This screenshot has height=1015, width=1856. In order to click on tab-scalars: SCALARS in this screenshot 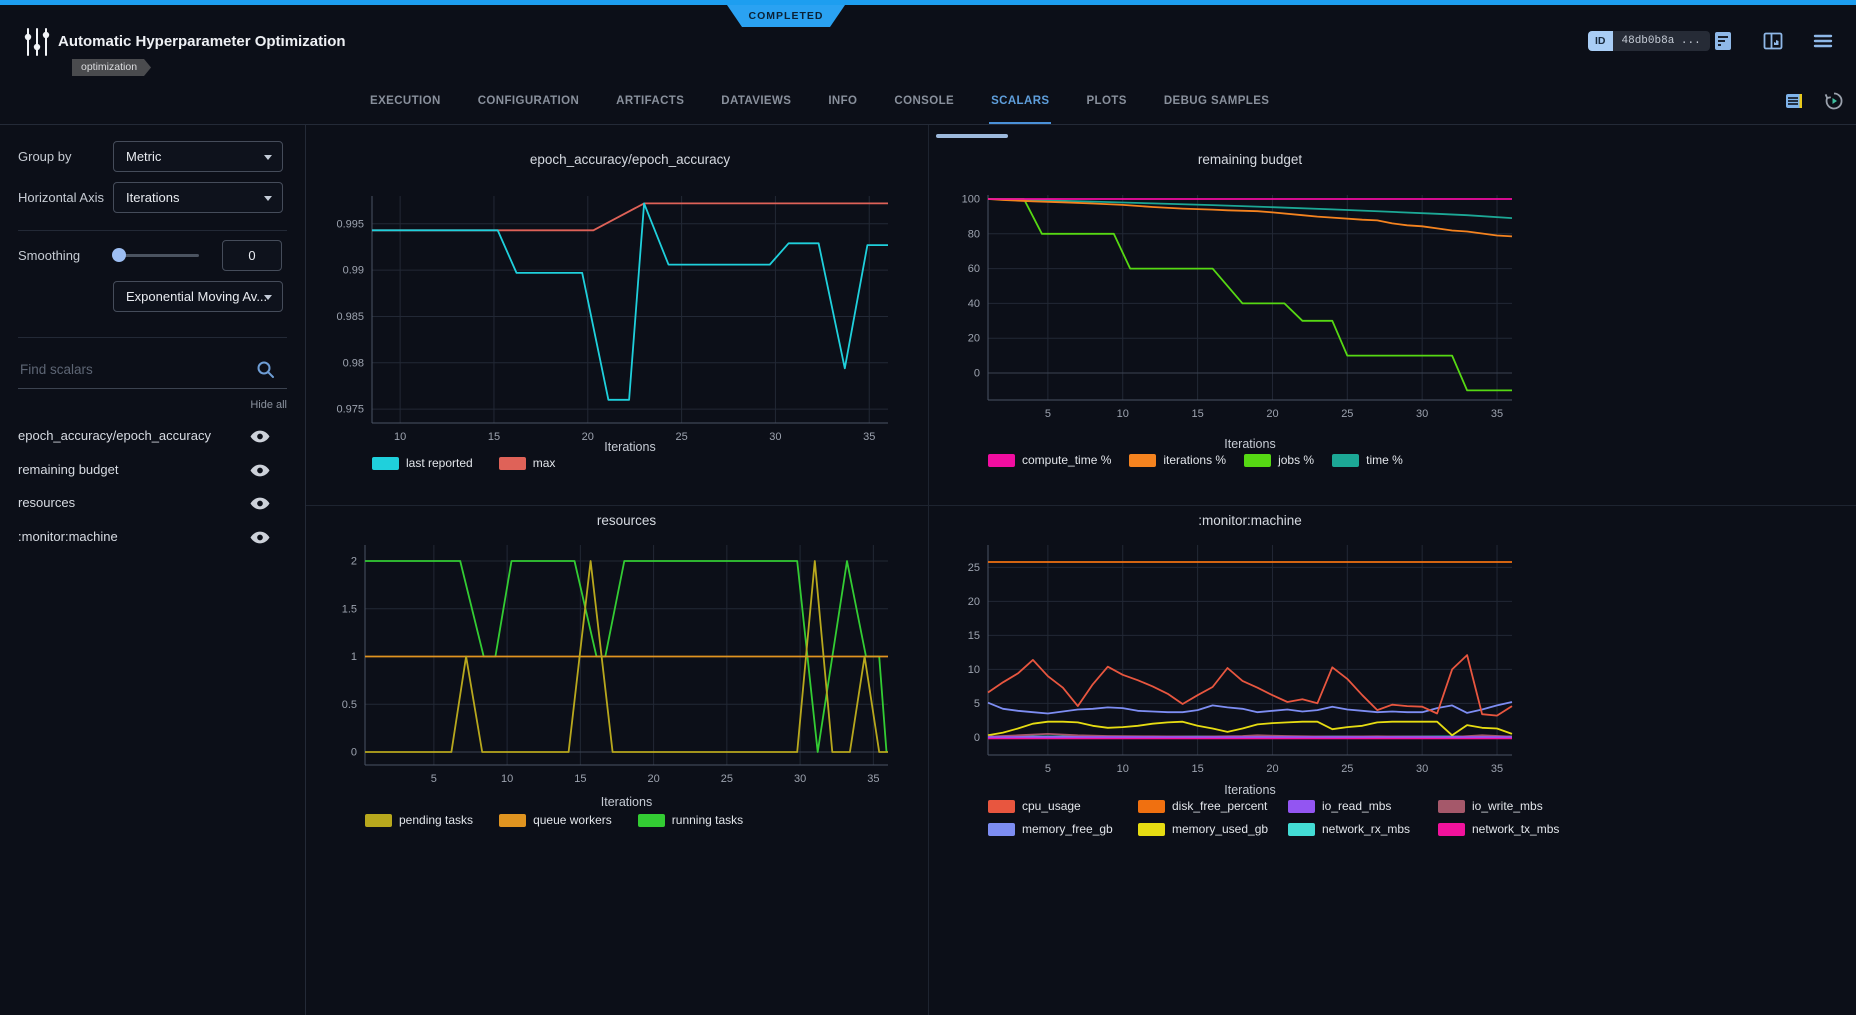, I will do `click(1020, 106)`.